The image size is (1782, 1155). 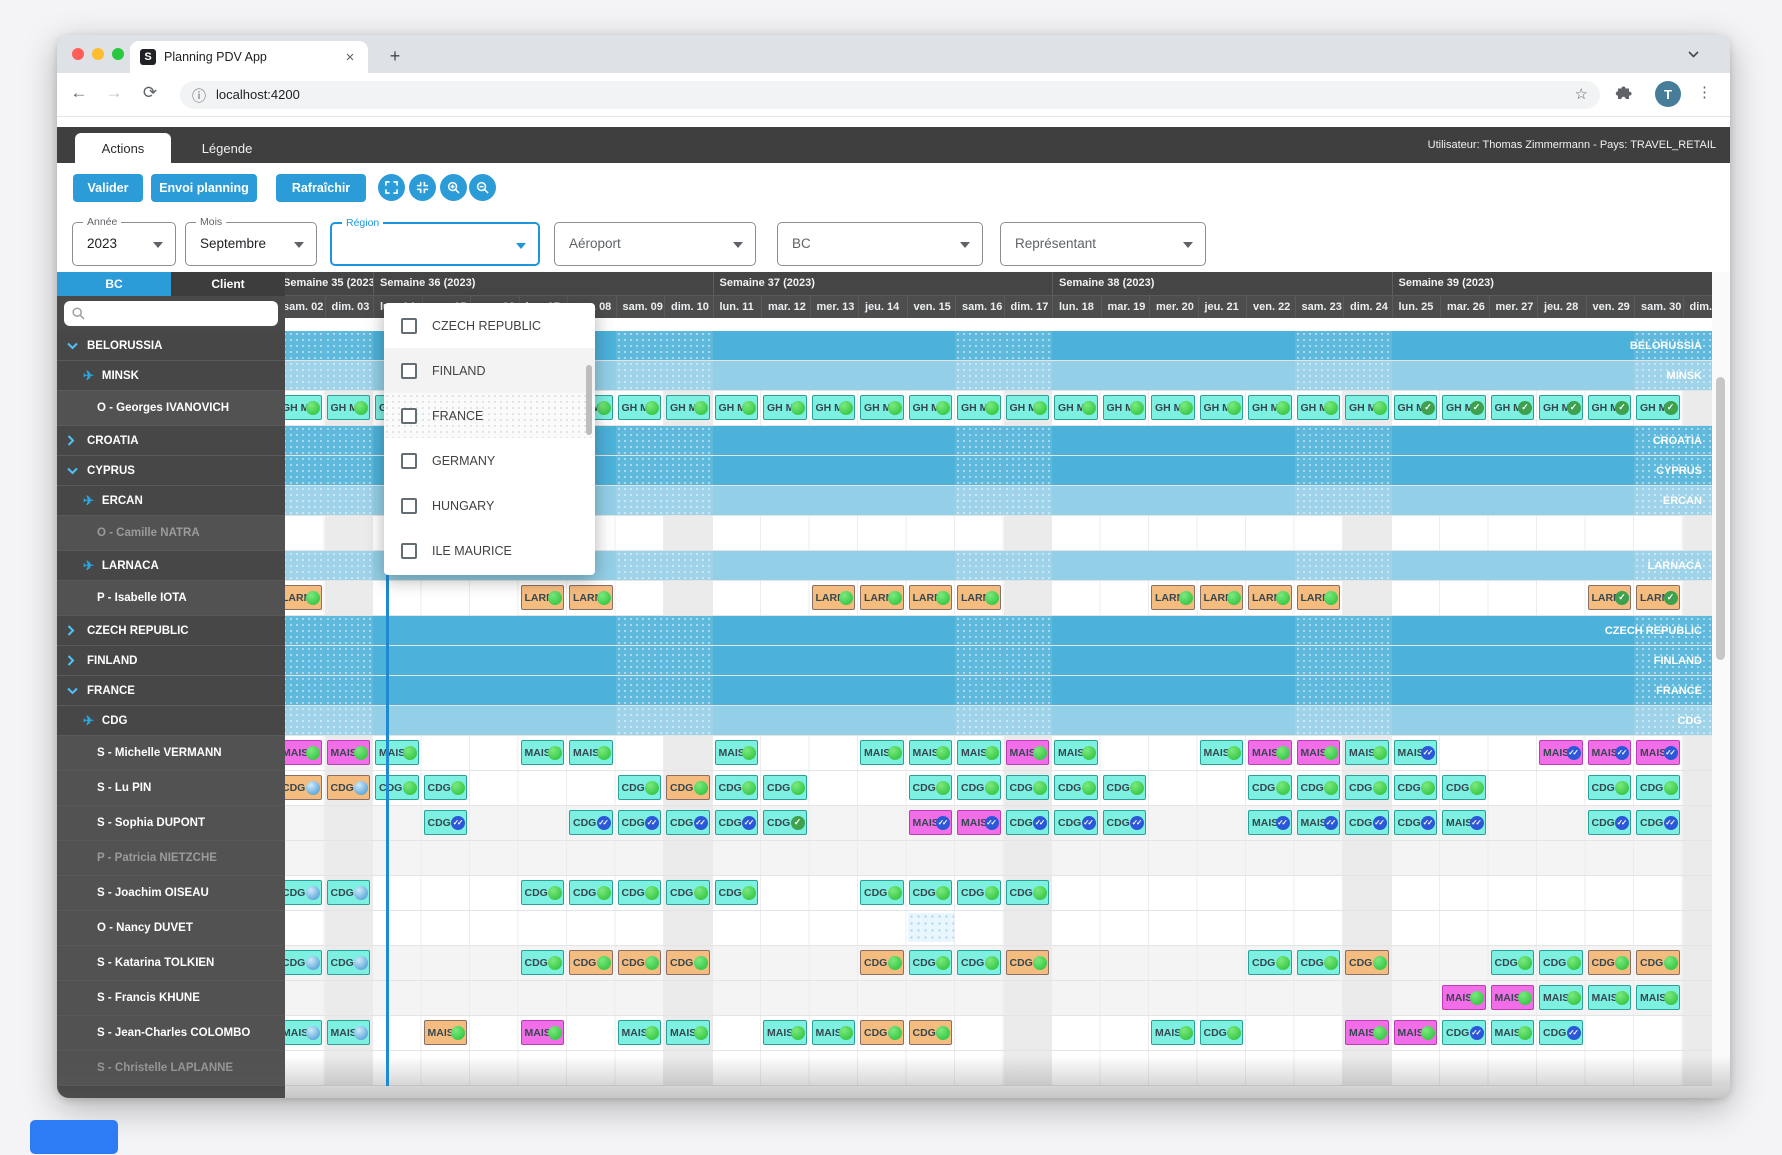 I want to click on region-option-ile-maurice: ILE MAURICE, so click(x=489, y=550).